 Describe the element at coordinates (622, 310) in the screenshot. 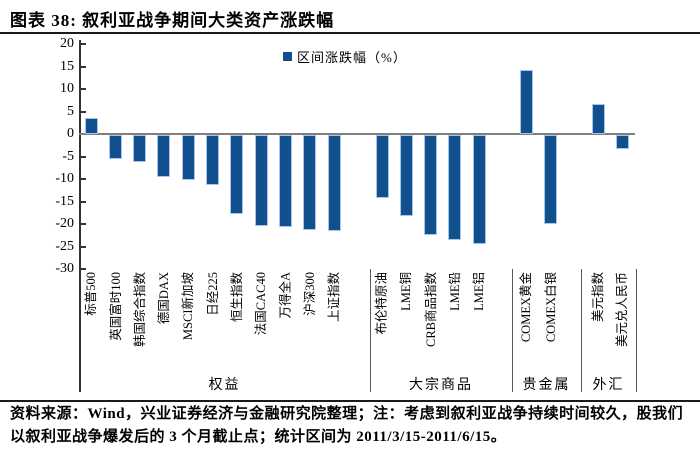

I see `category-label-text: 美元兑人民币` at that location.